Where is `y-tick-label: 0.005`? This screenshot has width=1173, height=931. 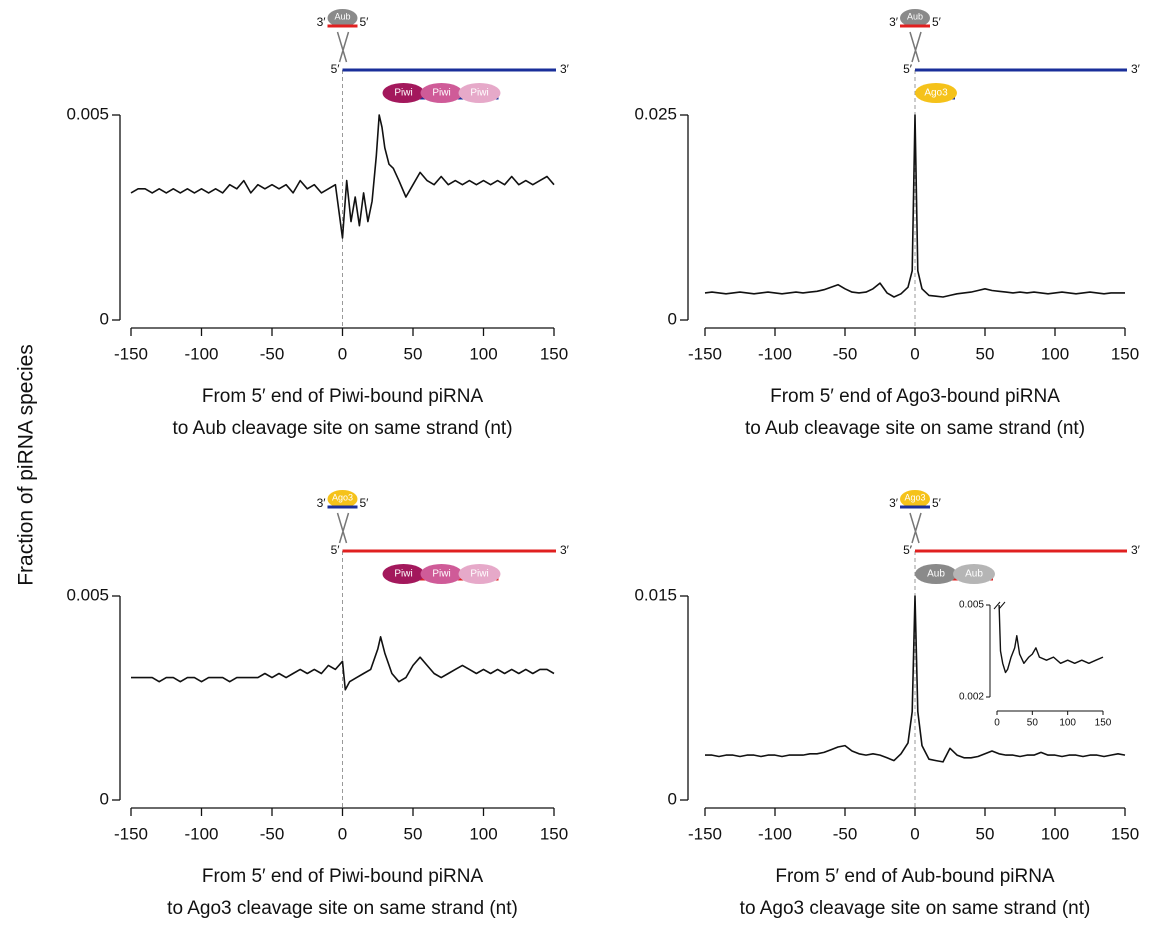 y-tick-label: 0.005 is located at coordinates (87, 113).